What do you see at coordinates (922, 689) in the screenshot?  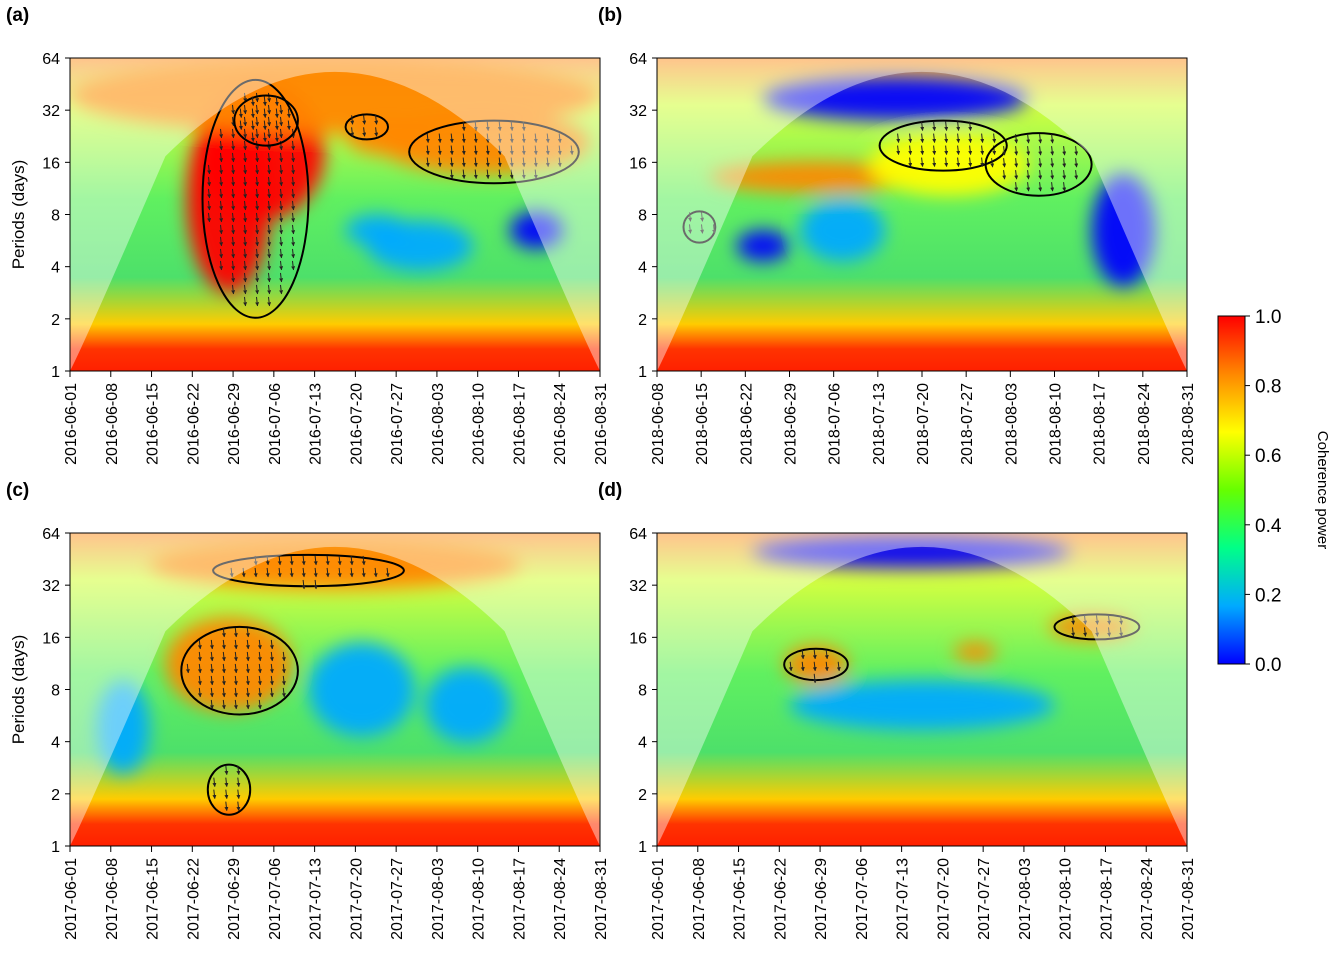 I see `heatmap-area` at bounding box center [922, 689].